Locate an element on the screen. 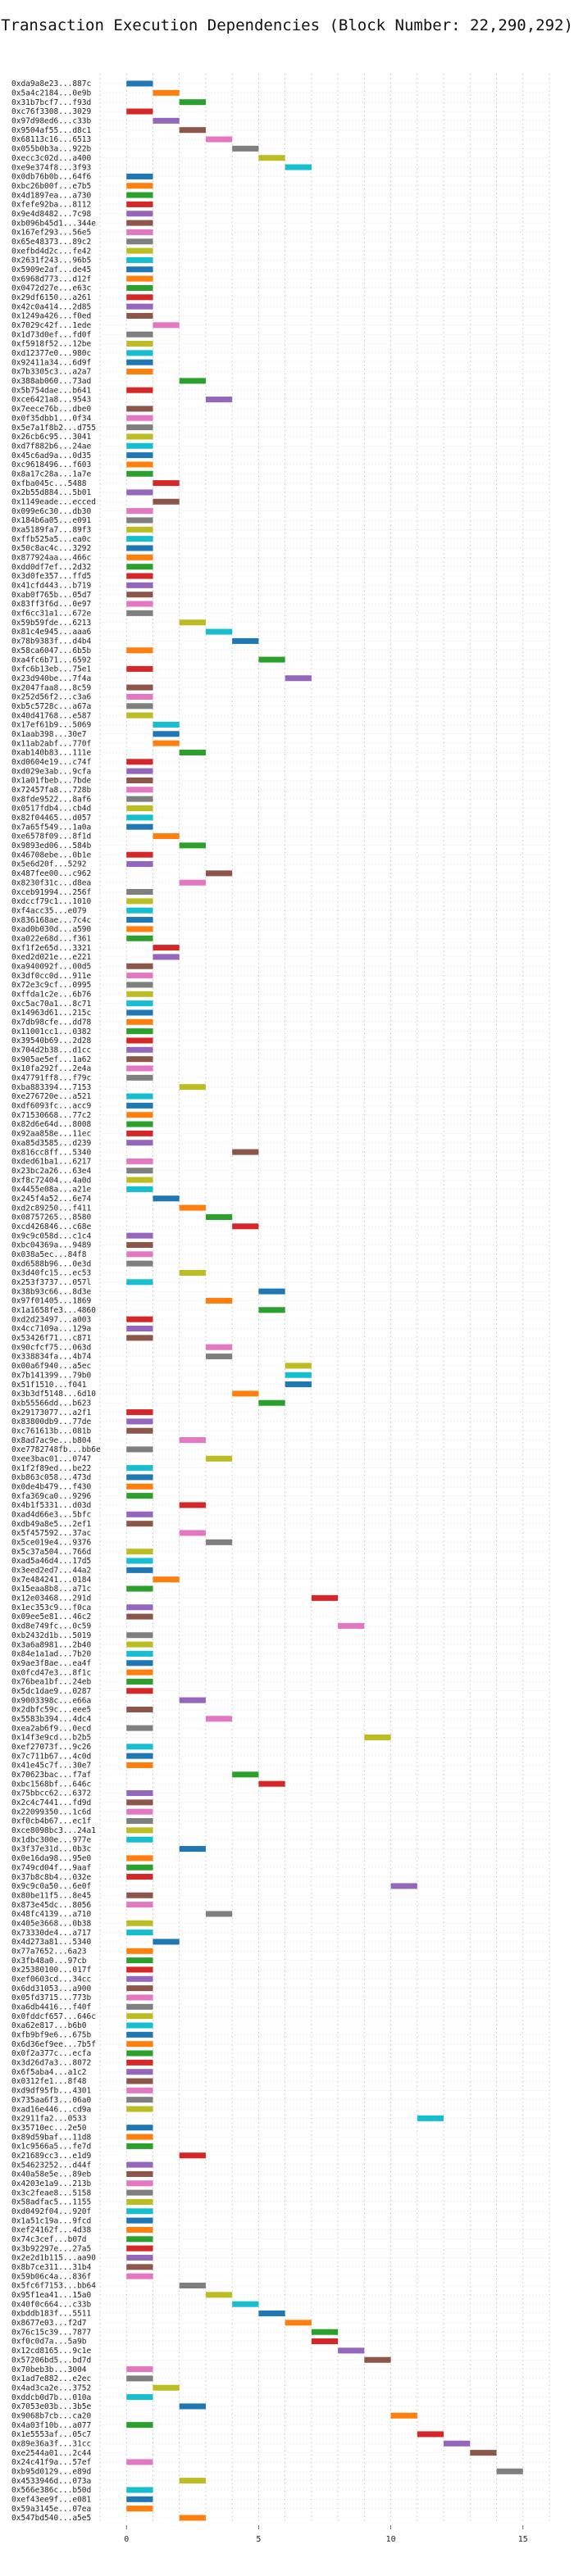  y-tick-label: 0x59b59fde...6213 is located at coordinates (51, 623).